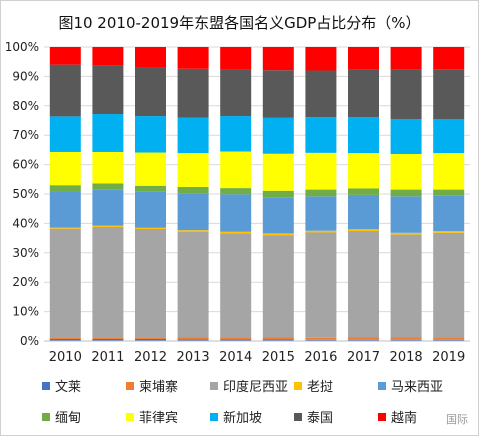  Describe the element at coordinates (257, 401) in the screenshot. I see `legend: 文莱 柬埔寨 印度尼西亚 老挝 马来西亚 缅甸 菲律宾 新加坡 泰国 越南` at that location.